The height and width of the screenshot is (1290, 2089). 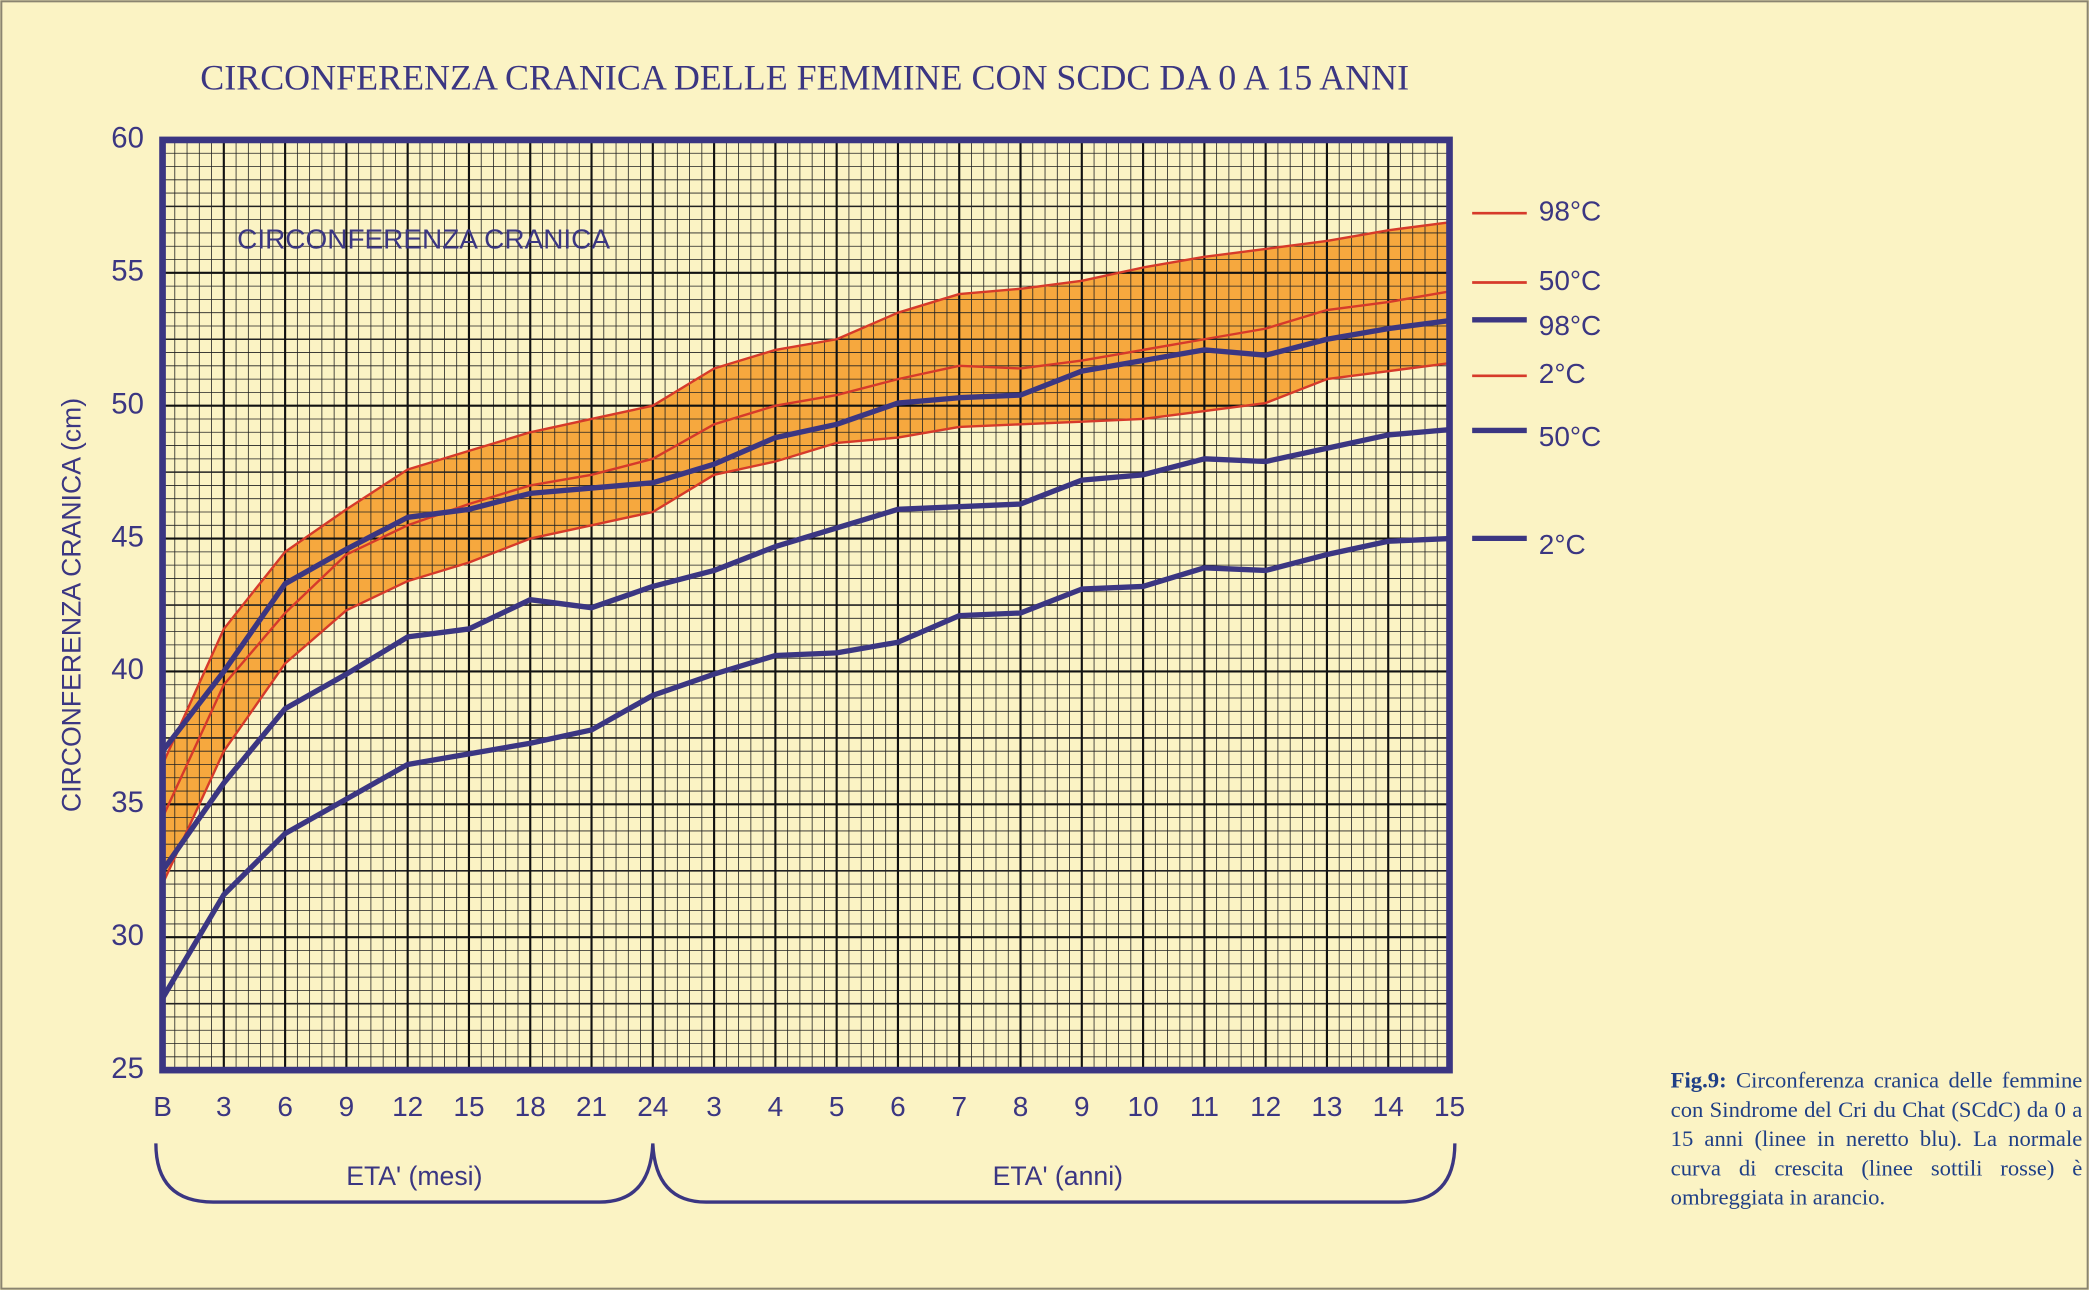 I want to click on inner-label: CIRCONFERENZA CRANICA, so click(x=423, y=239).